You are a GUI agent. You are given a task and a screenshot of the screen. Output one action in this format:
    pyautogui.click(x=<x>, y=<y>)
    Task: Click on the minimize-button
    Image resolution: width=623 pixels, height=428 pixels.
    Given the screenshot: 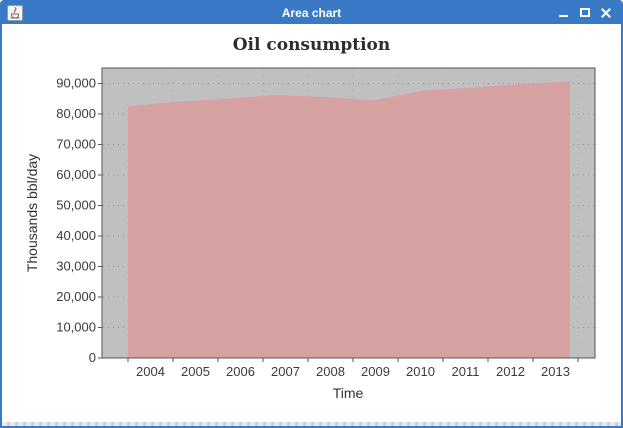 What is the action you would take?
    pyautogui.click(x=564, y=13)
    